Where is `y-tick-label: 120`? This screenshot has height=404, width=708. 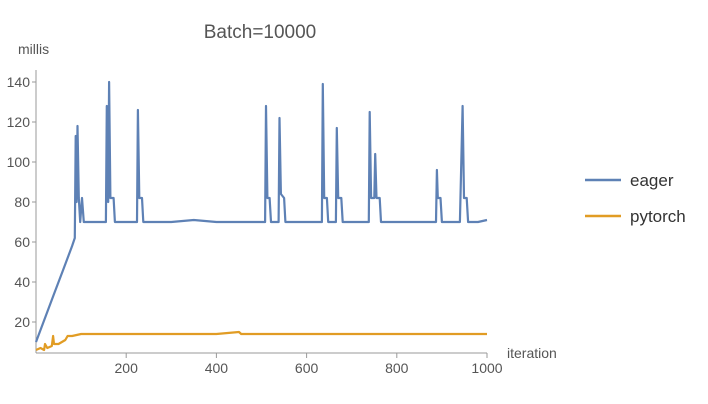
y-tick-label: 120 is located at coordinates (19, 122).